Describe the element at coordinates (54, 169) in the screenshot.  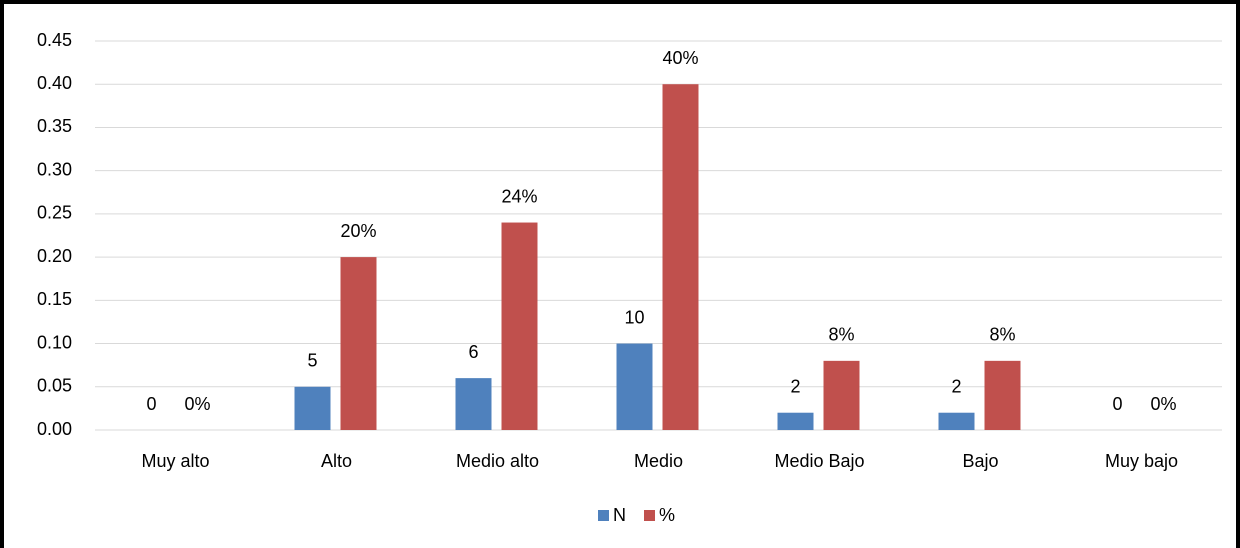
I see `y-tick-label: 0.30` at that location.